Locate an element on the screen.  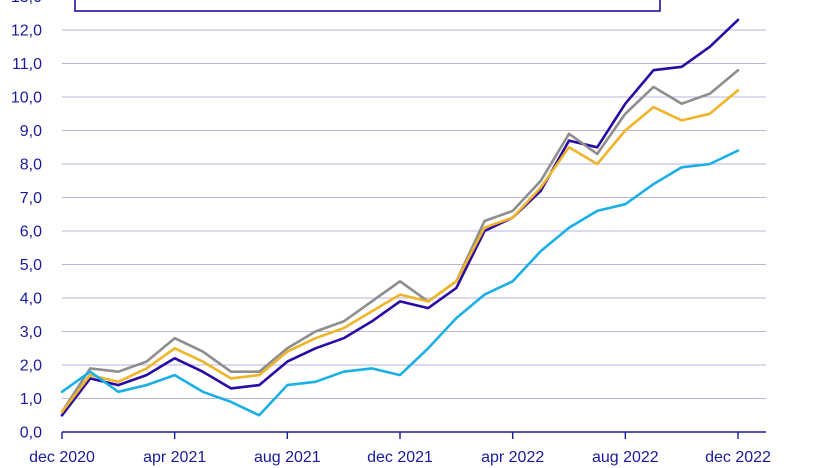
x-tick-label: aug 2022 is located at coordinates (625, 457).